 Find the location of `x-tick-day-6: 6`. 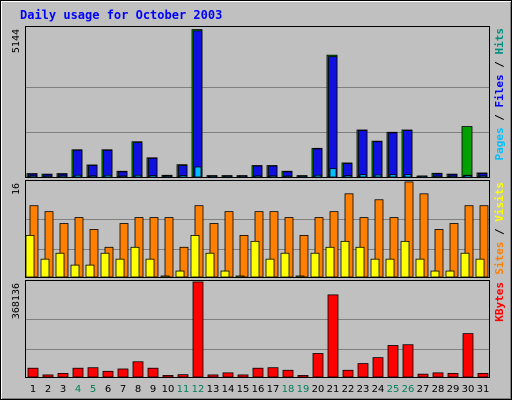

x-tick-day-6: 6 is located at coordinates (108, 389).